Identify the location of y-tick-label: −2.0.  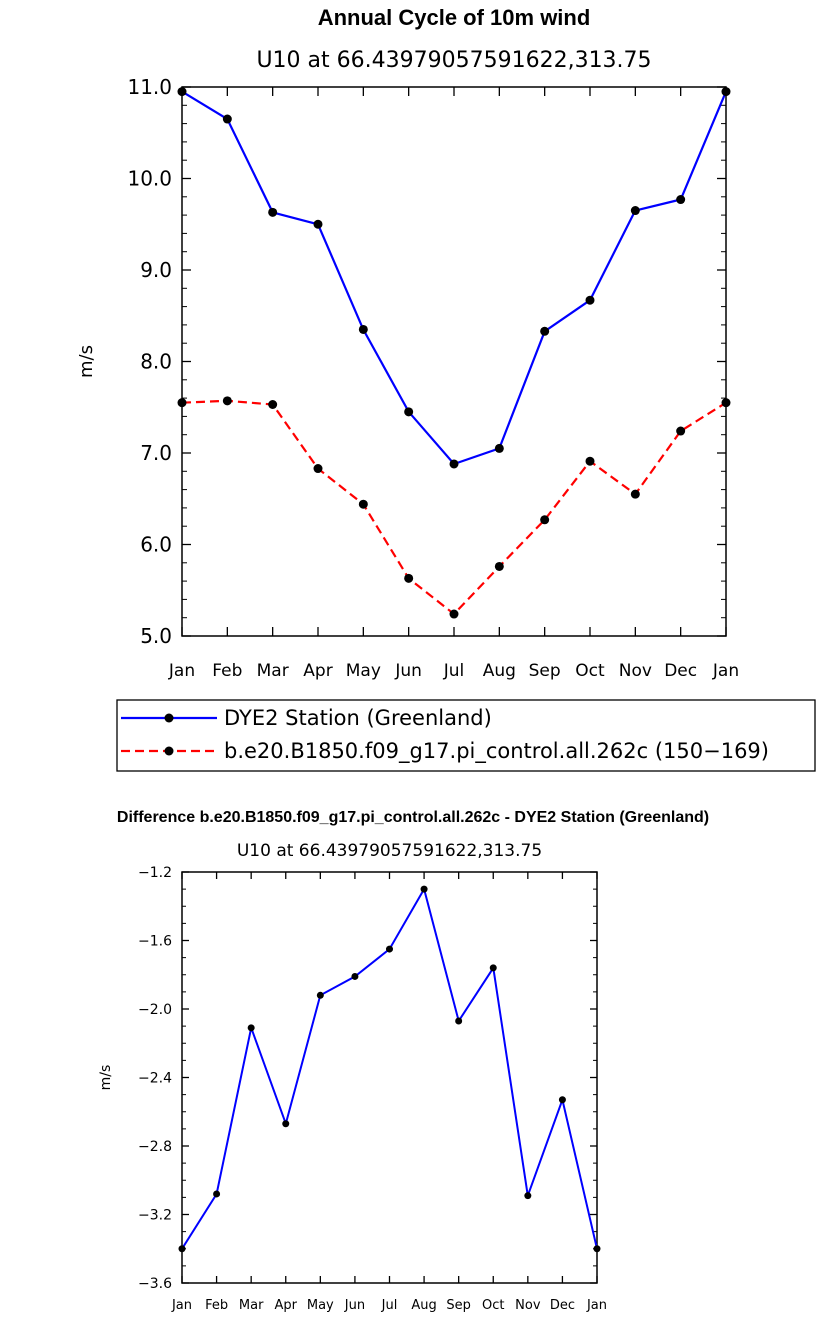
(155, 1010).